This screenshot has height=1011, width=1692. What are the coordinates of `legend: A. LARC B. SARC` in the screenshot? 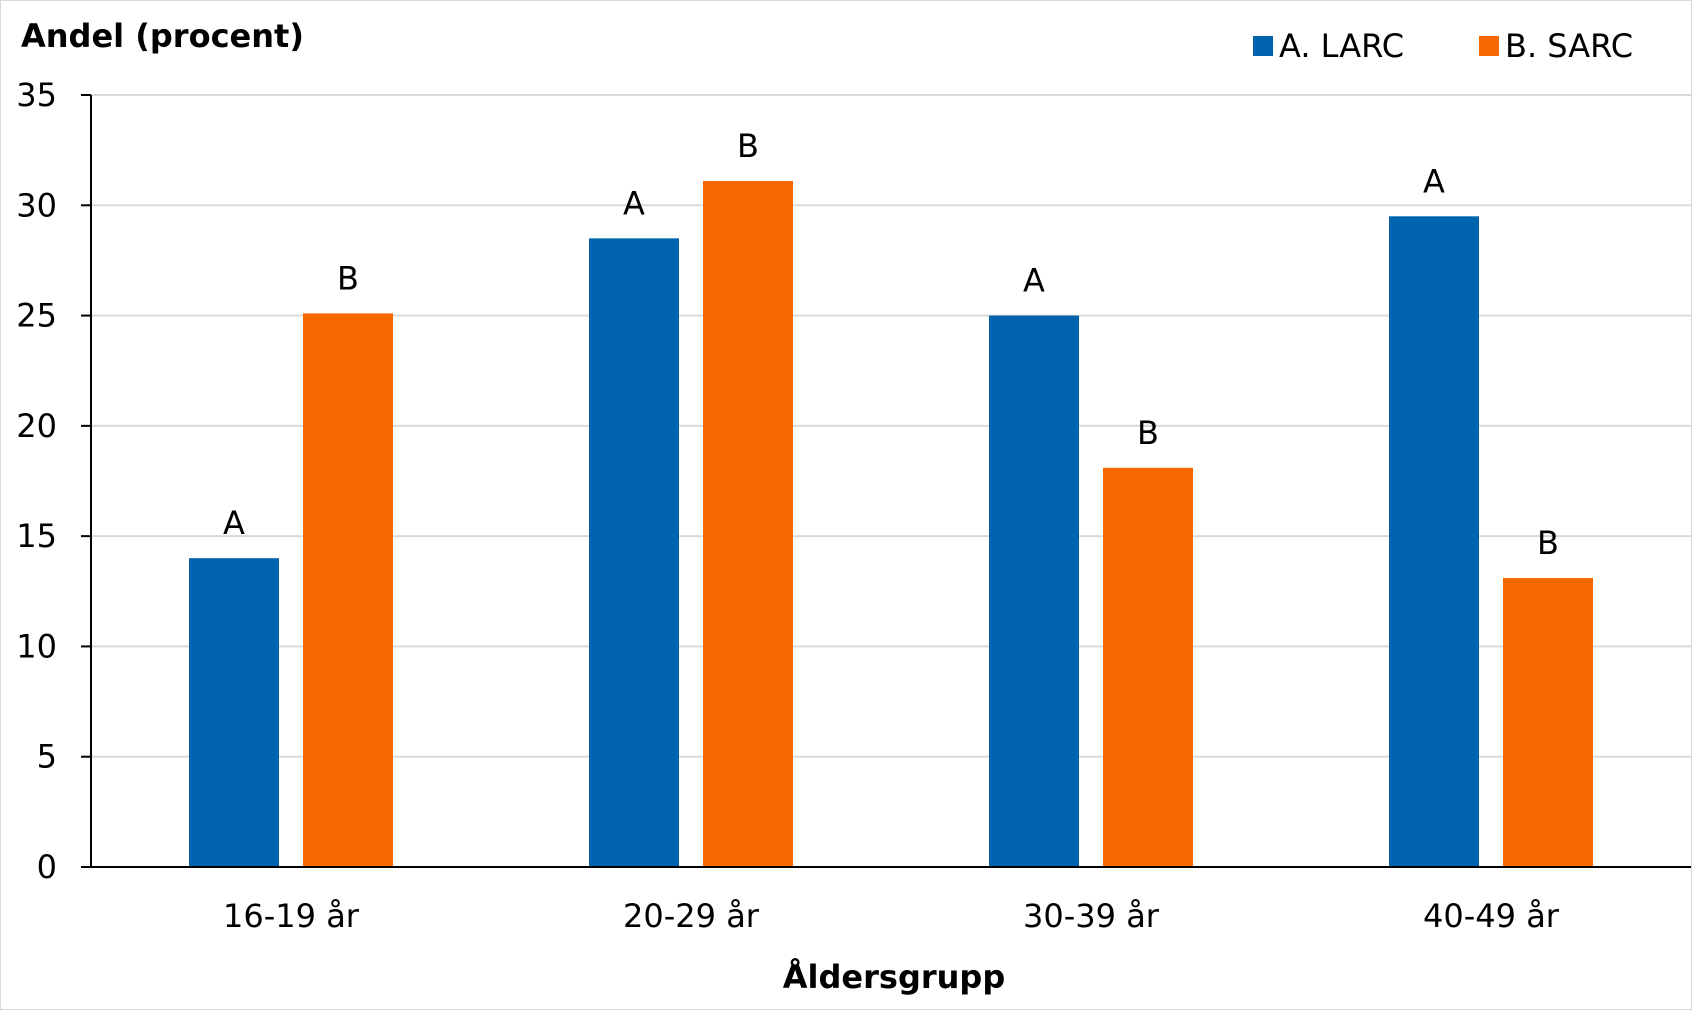 It's located at (1443, 46).